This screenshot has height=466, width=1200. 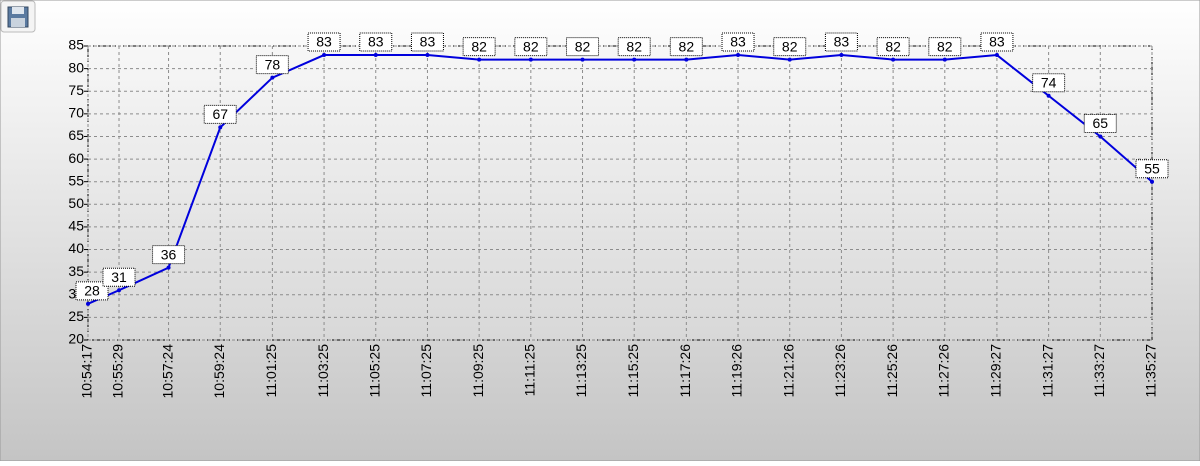 What do you see at coordinates (76, 135) in the screenshot?
I see `y-tick-label: 65` at bounding box center [76, 135].